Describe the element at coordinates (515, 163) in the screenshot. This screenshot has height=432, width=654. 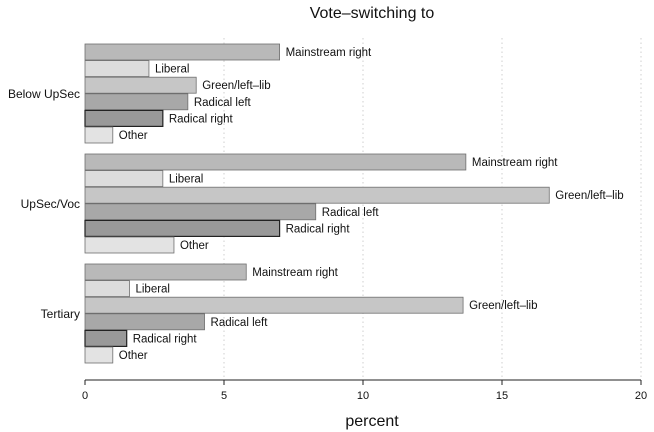
I see `bar-label-1-0: Mainstream right` at that location.